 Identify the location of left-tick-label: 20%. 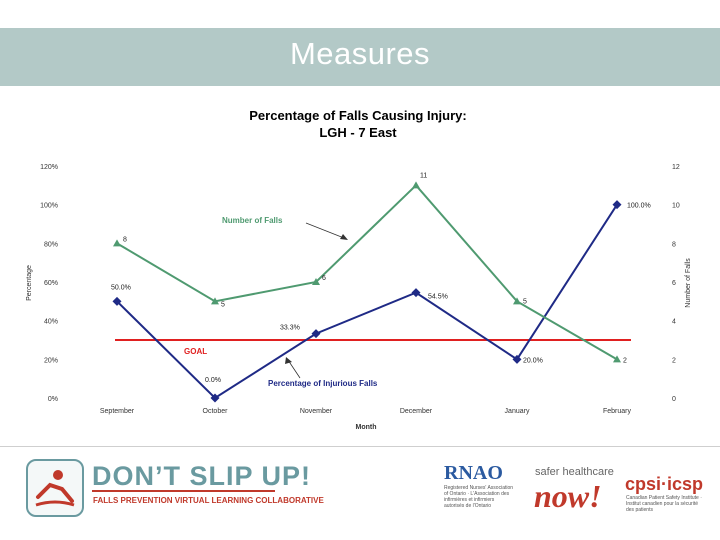
(51, 360).